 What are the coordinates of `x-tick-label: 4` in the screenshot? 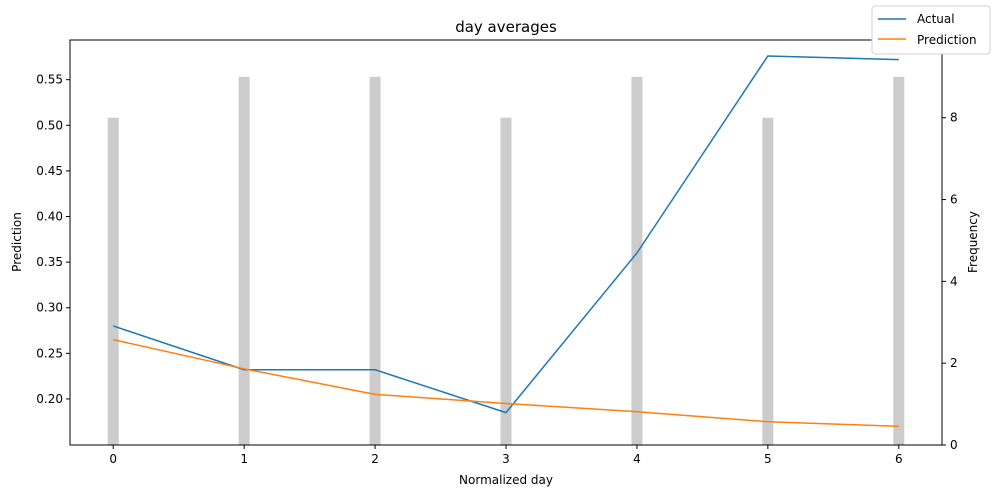 It's located at (637, 459).